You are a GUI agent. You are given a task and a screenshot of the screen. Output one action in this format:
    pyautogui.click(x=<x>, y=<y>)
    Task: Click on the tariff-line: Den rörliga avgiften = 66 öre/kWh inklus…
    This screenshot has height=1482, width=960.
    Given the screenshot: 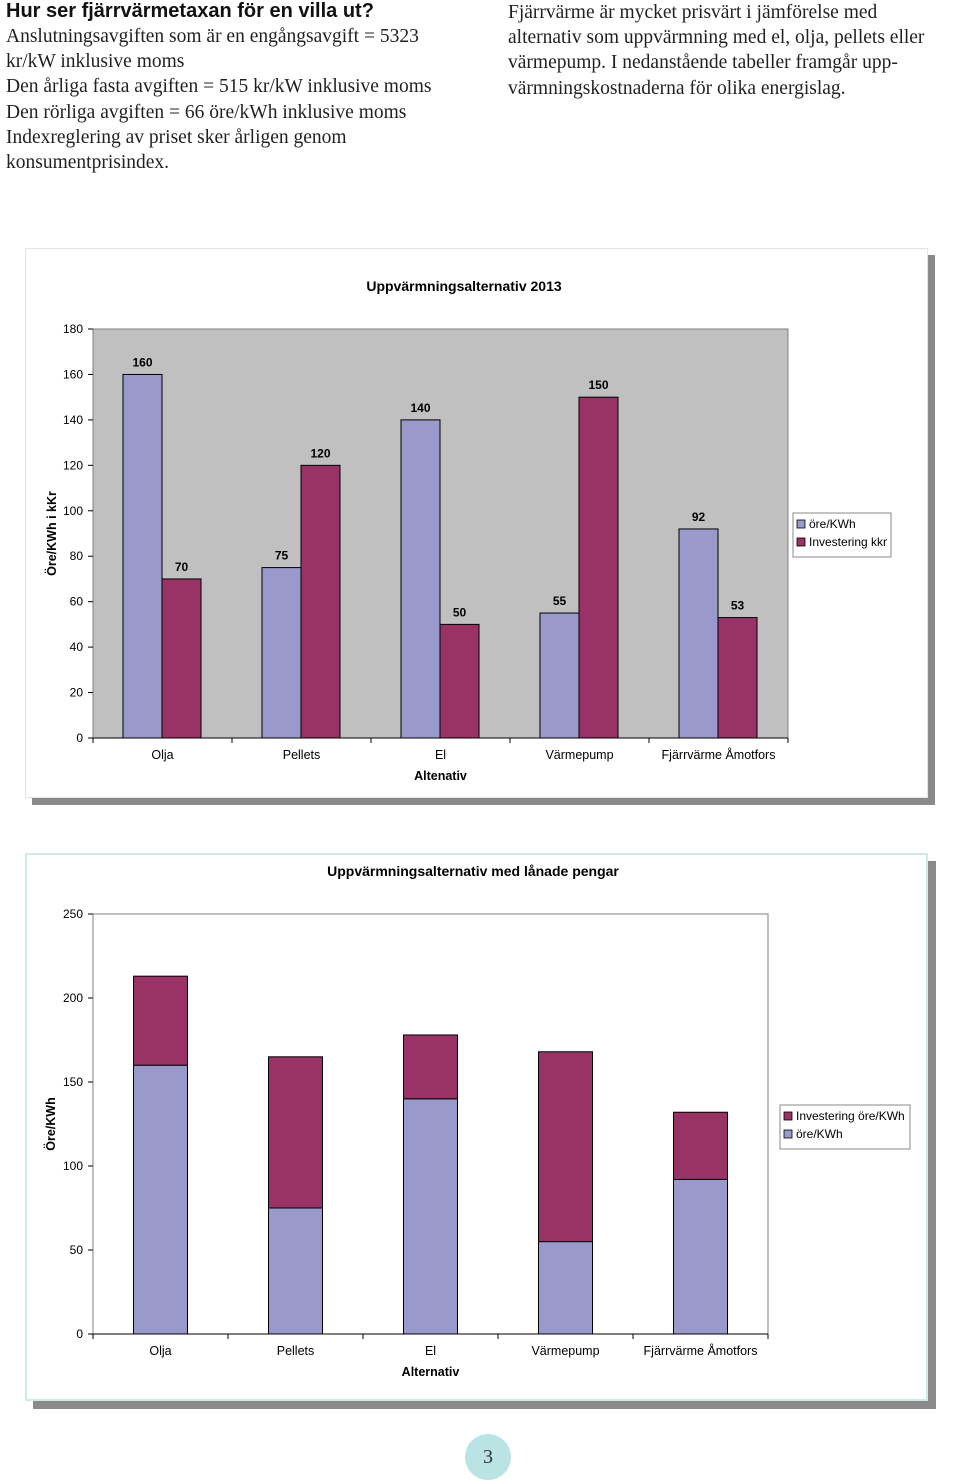 What is the action you would take?
    pyautogui.click(x=206, y=112)
    